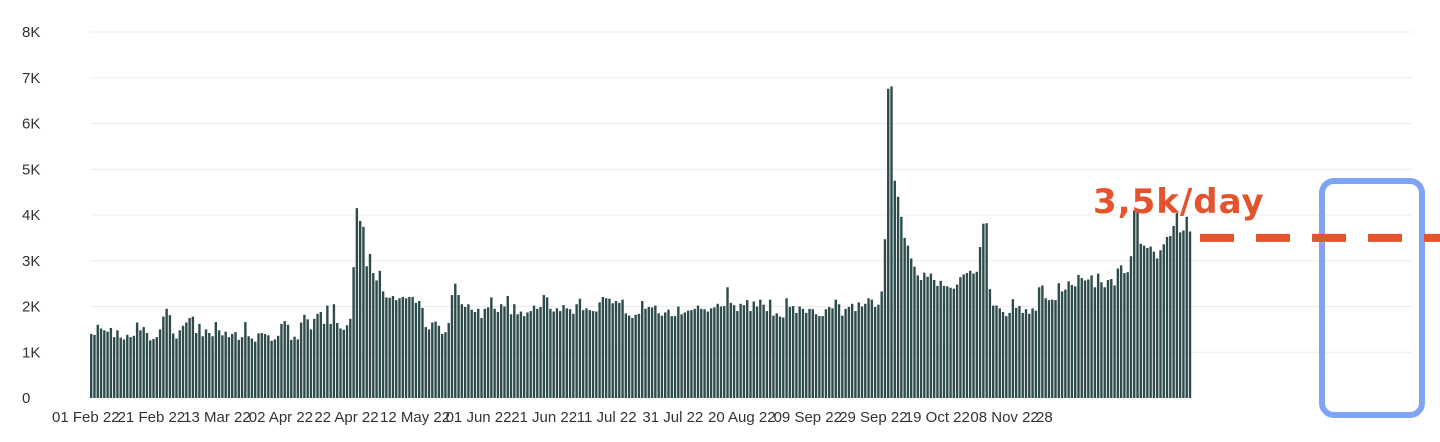 The height and width of the screenshot is (442, 1440). What do you see at coordinates (1179, 202) in the screenshot?
I see `rate-annotation: 3,5k/day` at bounding box center [1179, 202].